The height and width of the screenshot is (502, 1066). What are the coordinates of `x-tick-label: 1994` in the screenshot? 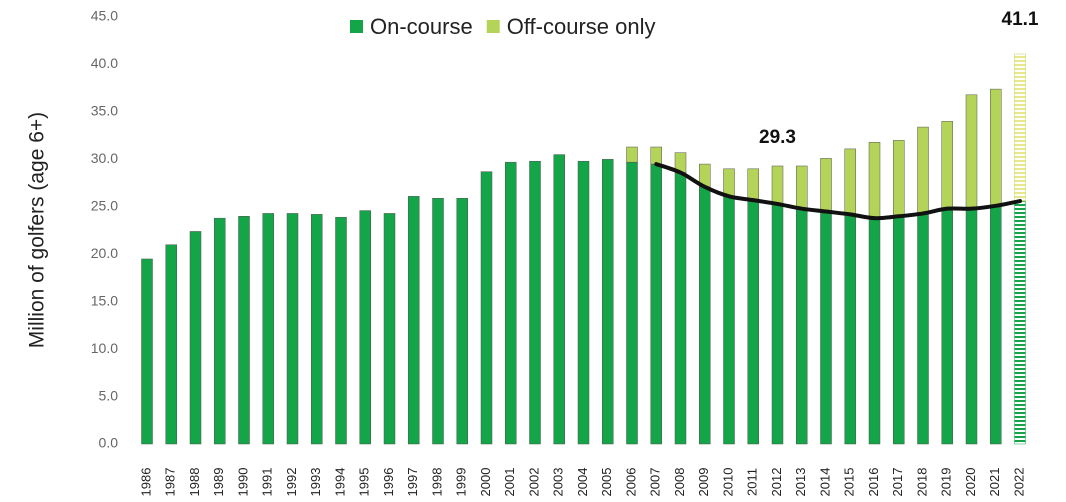 It's located at (339, 482).